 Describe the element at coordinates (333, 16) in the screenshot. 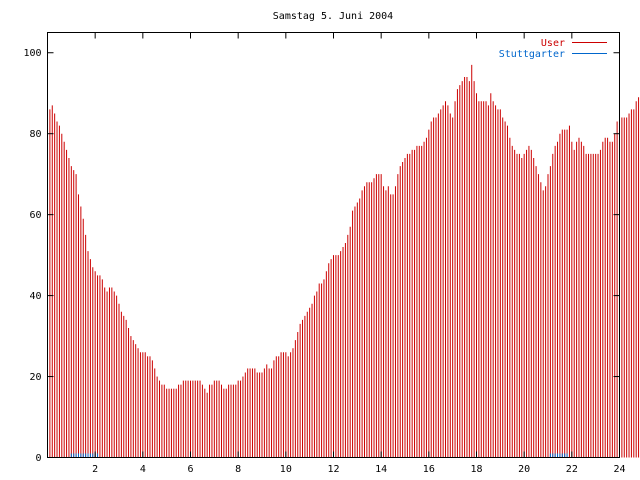

I see `chart-title: Samstag 5. Juni 2004` at that location.